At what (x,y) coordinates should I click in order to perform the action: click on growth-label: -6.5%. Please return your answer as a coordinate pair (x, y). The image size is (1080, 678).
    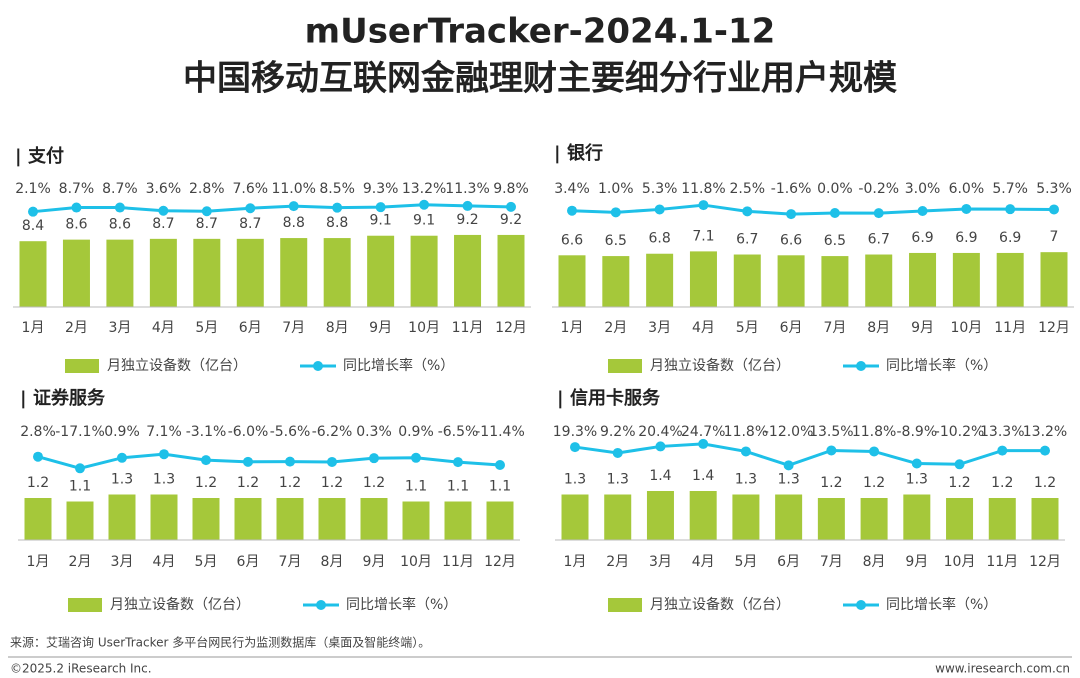
    Looking at the image, I should click on (458, 432).